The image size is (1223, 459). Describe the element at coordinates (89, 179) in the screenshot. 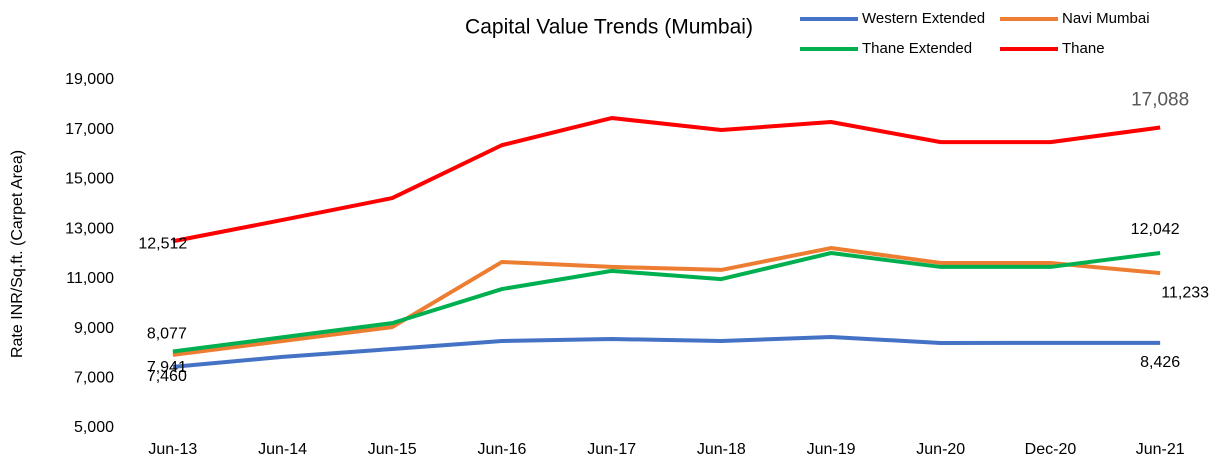

I see `y-tick-label: 15,000` at that location.